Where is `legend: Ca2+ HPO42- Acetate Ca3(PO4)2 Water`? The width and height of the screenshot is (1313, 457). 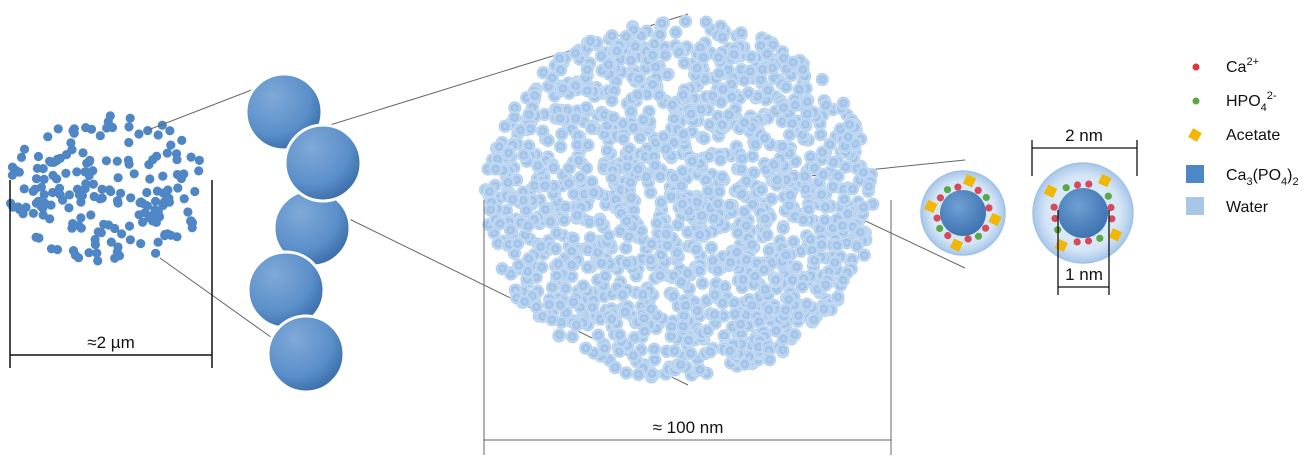 legend: Ca2+ HPO42- Acetate Ca3(PO4)2 Water is located at coordinates (1242, 136).